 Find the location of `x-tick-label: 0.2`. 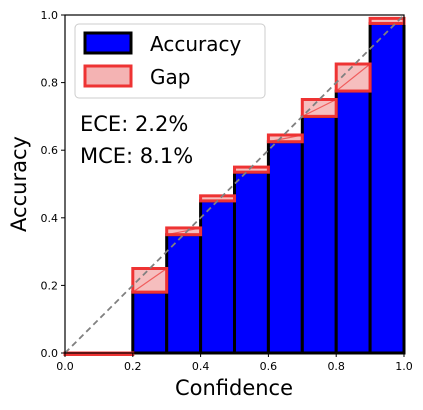

x-tick-label: 0.2 is located at coordinates (133, 366).